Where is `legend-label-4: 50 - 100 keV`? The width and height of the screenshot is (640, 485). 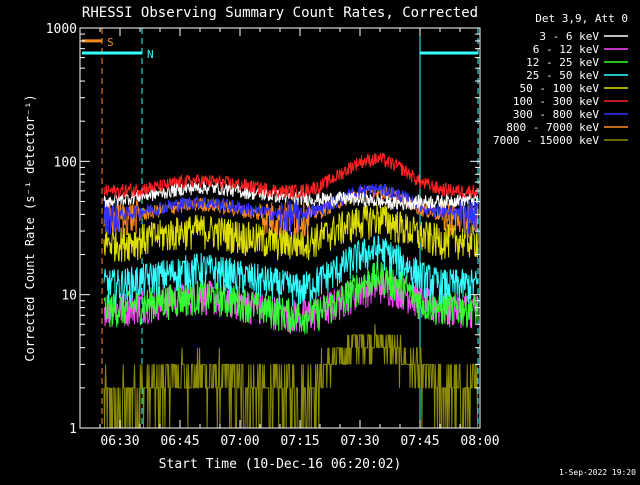
legend-label-4: 50 - 100 keV is located at coordinates (560, 88).